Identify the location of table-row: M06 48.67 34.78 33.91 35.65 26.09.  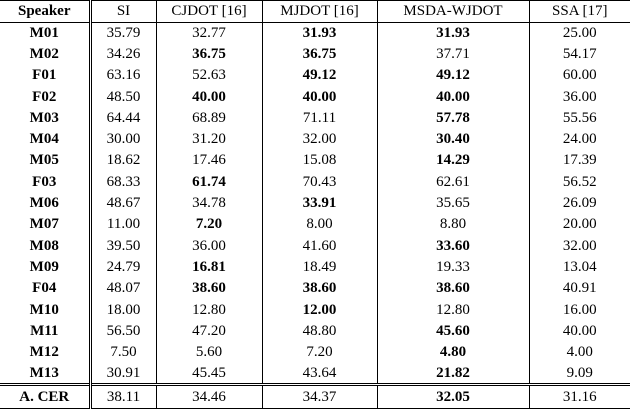
(315, 203).